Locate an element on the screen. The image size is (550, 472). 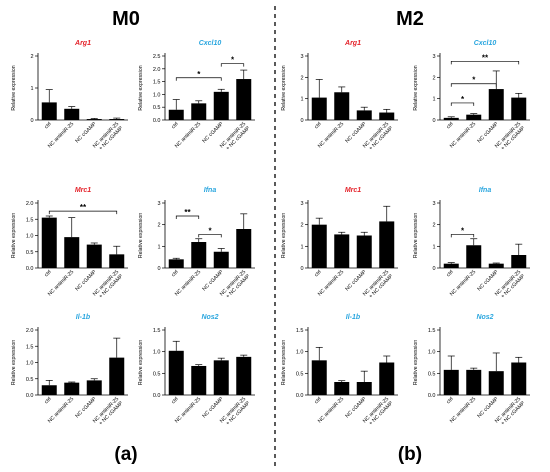
significance-label: ** is located at coordinates (485, 57).